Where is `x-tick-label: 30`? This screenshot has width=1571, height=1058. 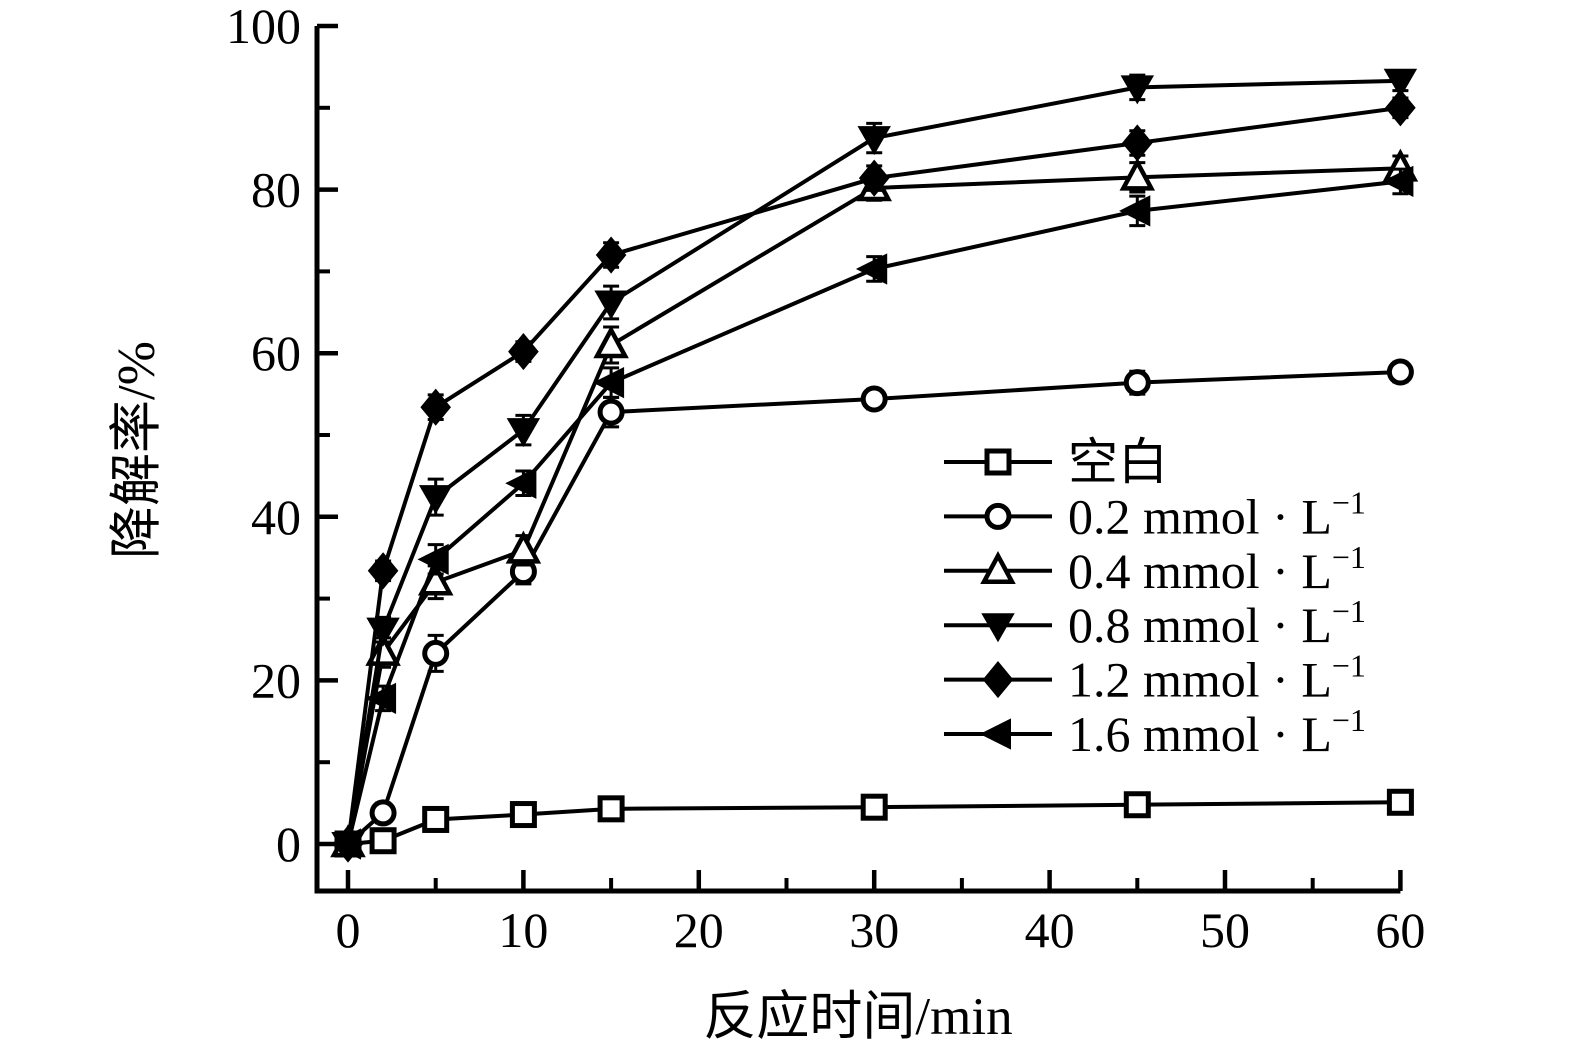 x-tick-label: 30 is located at coordinates (874, 930).